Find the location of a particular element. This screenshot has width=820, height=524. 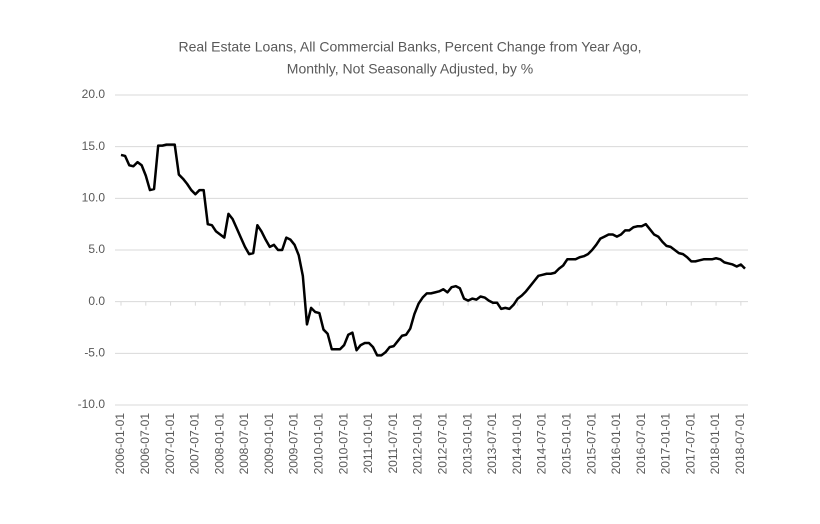

x-tick-label: 2009-07-01 is located at coordinates (294, 444).